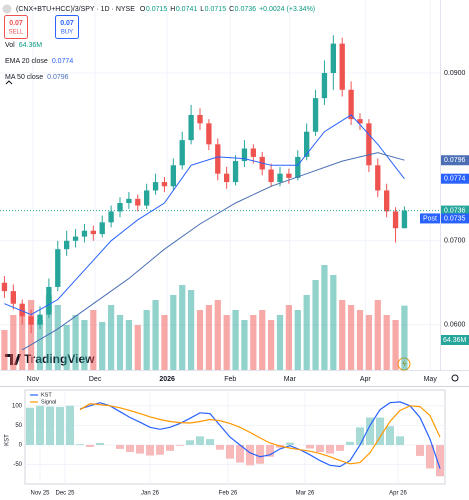 The height and width of the screenshot is (500, 469). I want to click on buy-label: BUY, so click(67, 33).